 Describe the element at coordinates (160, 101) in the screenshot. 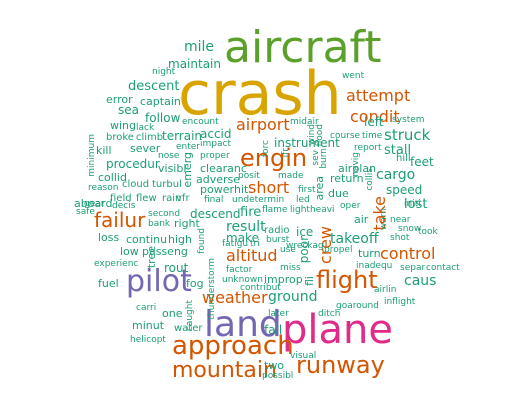

I see `word-captain: captain` at that location.